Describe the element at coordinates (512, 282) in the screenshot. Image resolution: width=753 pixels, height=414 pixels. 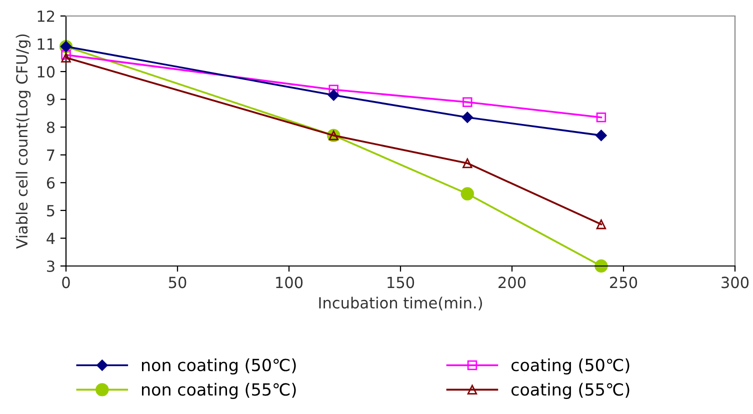
I see `x-tick-label: 200` at that location.